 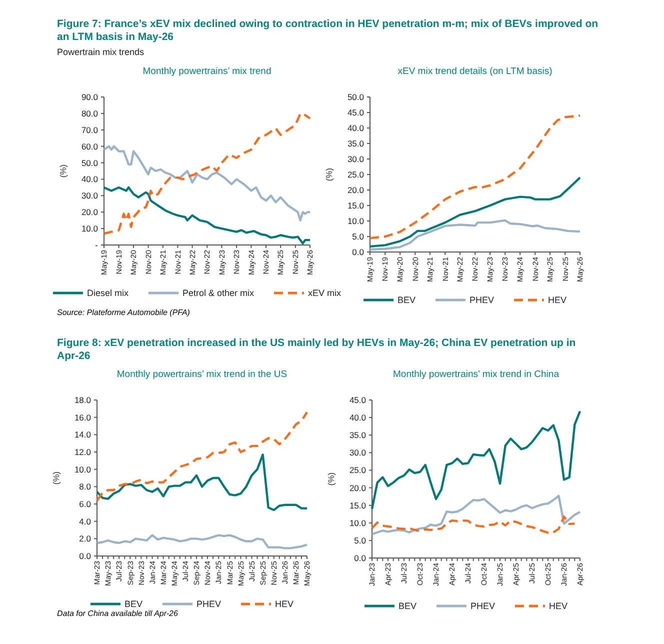 I want to click on y-tick-label: 14.0, so click(x=83, y=435).